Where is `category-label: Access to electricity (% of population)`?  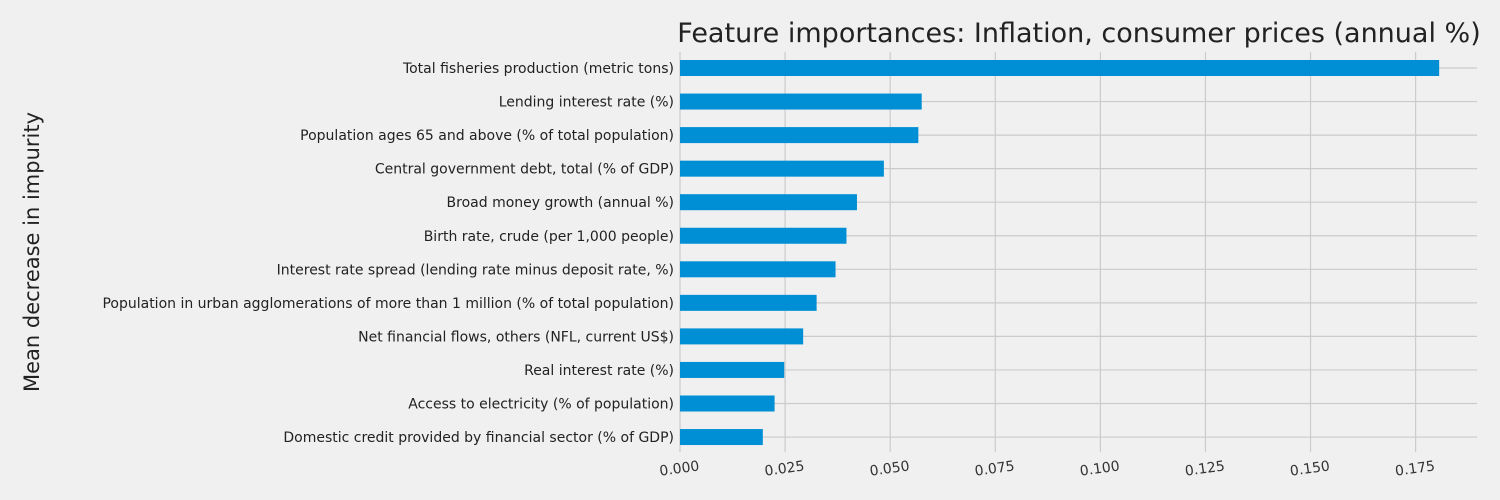
category-label: Access to electricity (% of population) is located at coordinates (541, 405).